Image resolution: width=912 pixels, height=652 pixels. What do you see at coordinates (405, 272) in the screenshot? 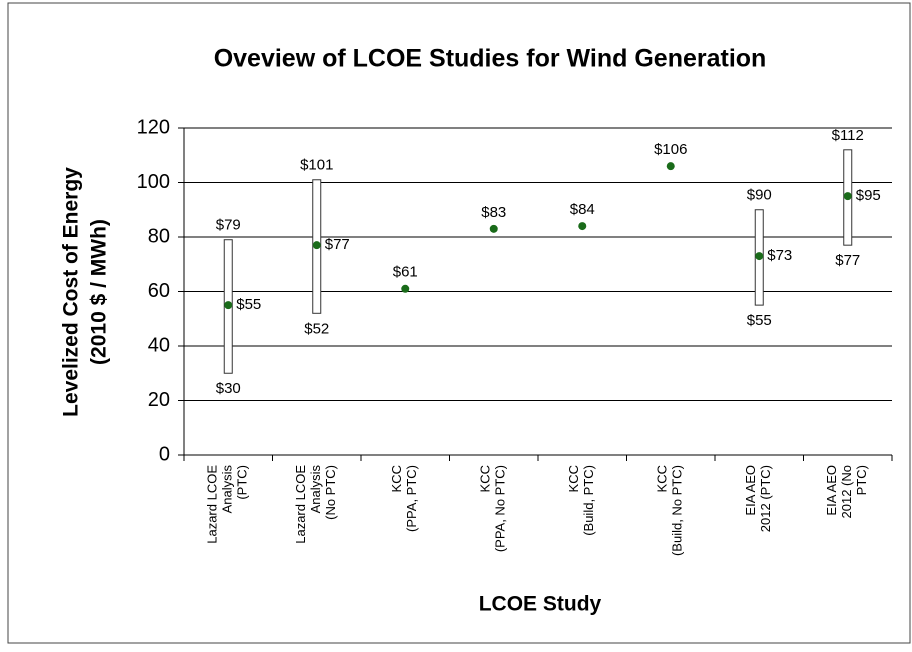
I see `value-label: $61` at bounding box center [405, 272].